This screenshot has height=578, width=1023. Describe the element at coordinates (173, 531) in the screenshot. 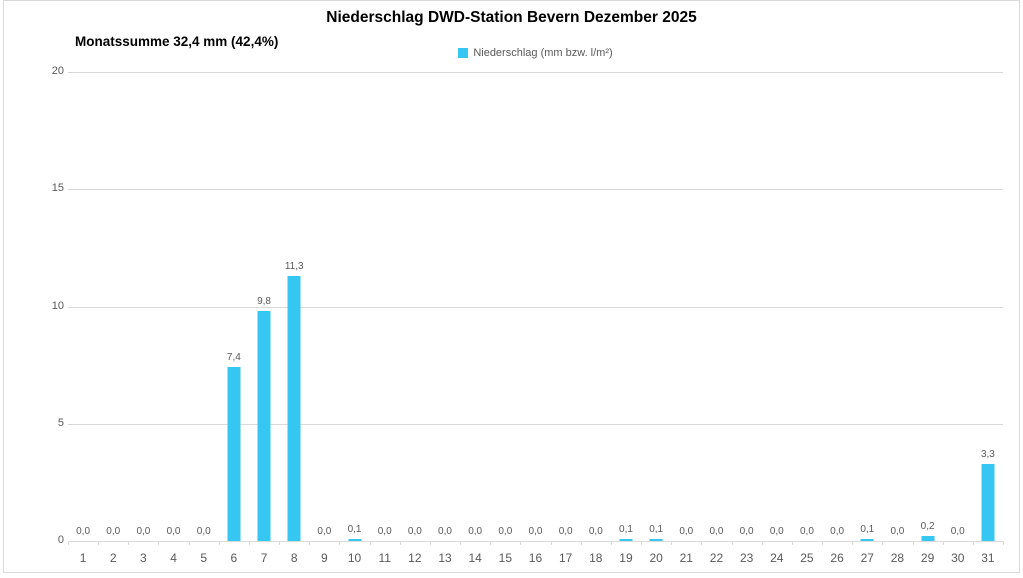

I see `value-label-day-4: 0,0` at that location.